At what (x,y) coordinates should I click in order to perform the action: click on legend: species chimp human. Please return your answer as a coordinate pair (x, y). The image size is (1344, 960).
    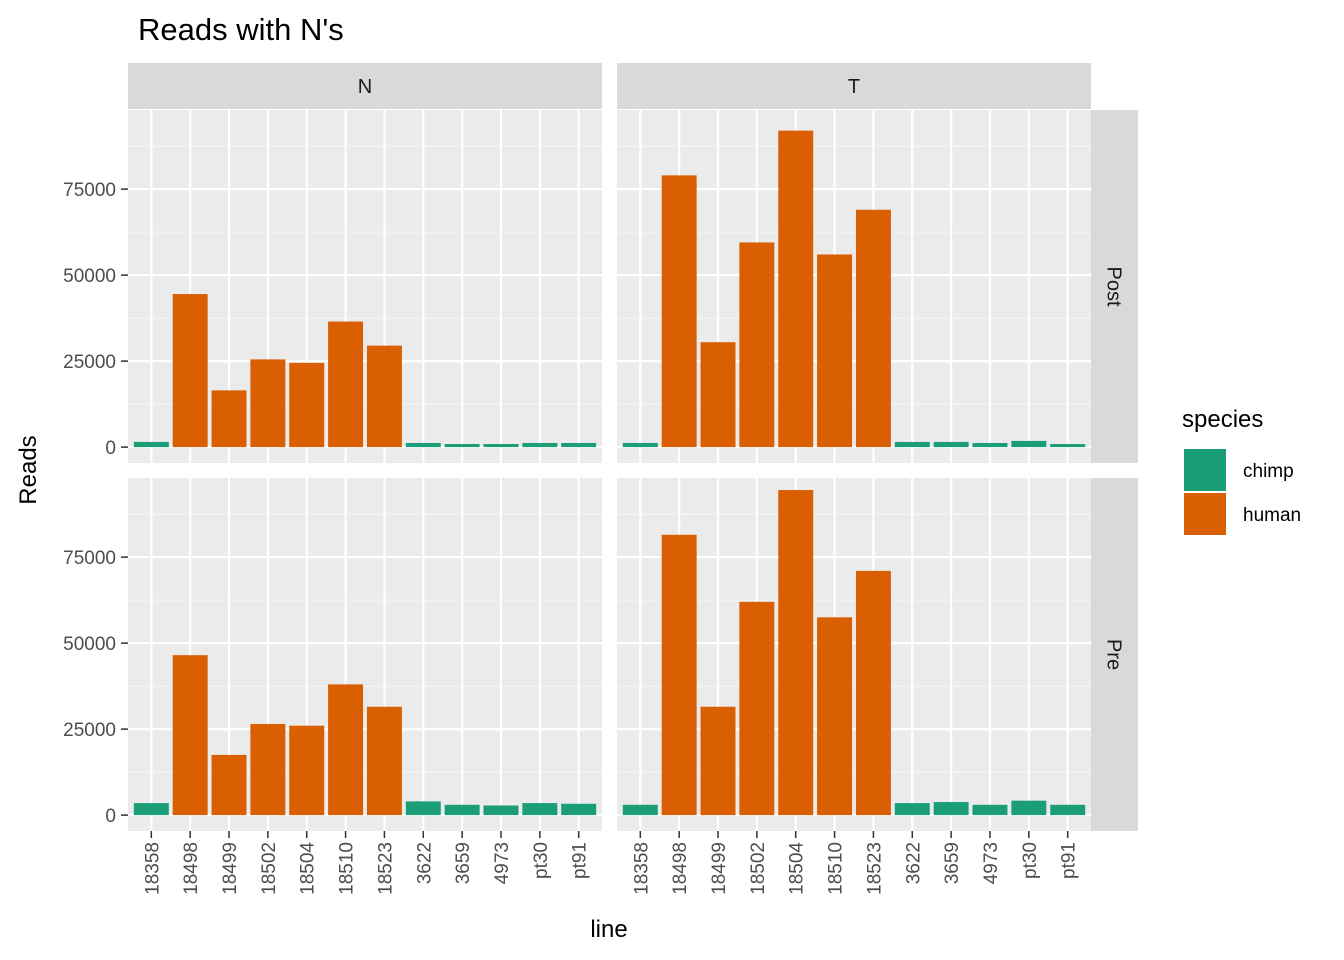
    Looking at the image, I should click on (1241, 470).